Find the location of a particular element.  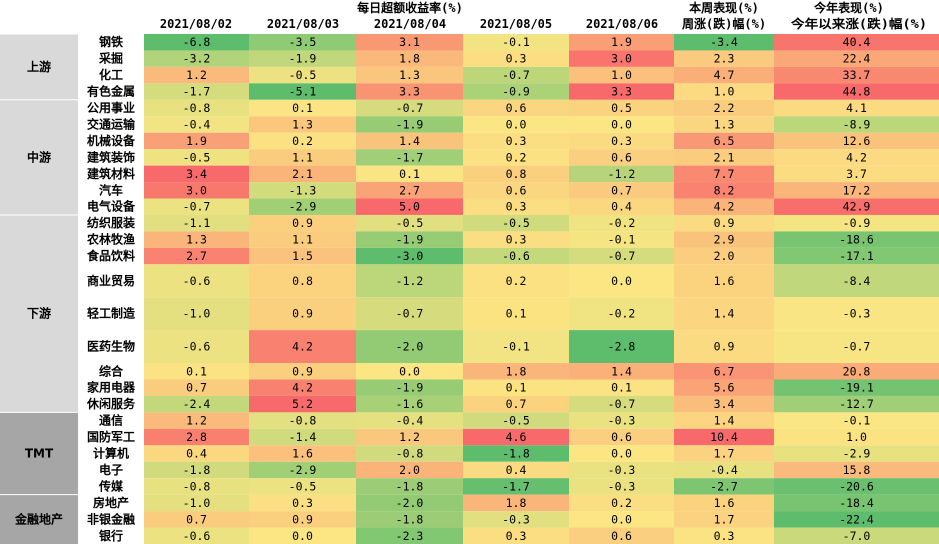

cell-value: -0.4 is located at coordinates (197, 124).